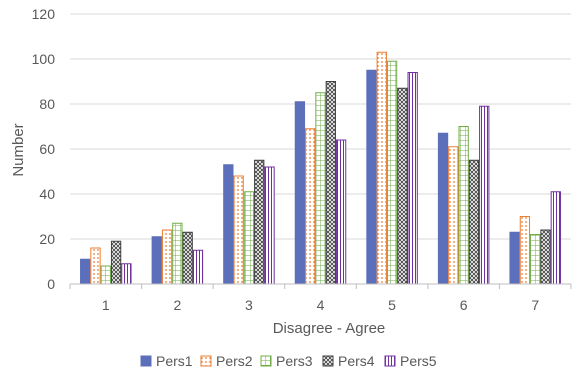  I want to click on legend-label-pers5: Pers5, so click(418, 361).